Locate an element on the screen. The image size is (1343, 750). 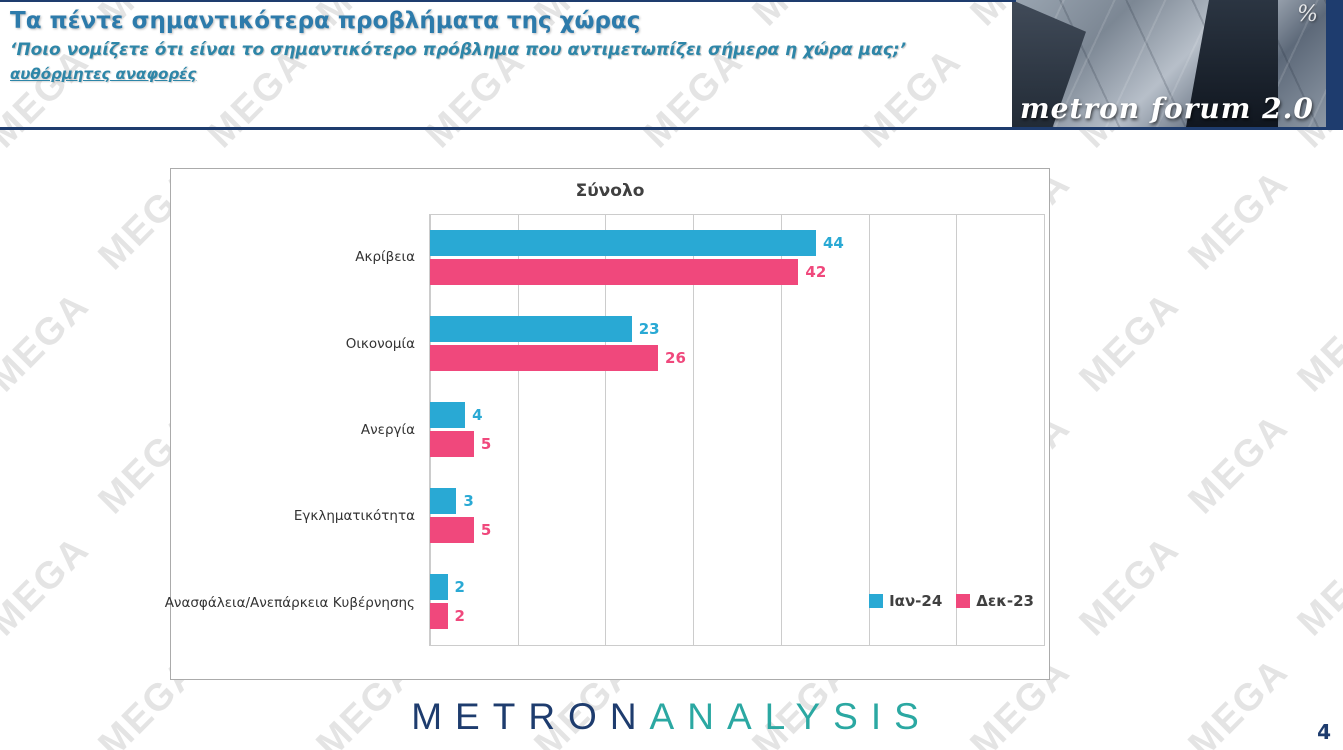
page-number: 4 is located at coordinates (1324, 732).